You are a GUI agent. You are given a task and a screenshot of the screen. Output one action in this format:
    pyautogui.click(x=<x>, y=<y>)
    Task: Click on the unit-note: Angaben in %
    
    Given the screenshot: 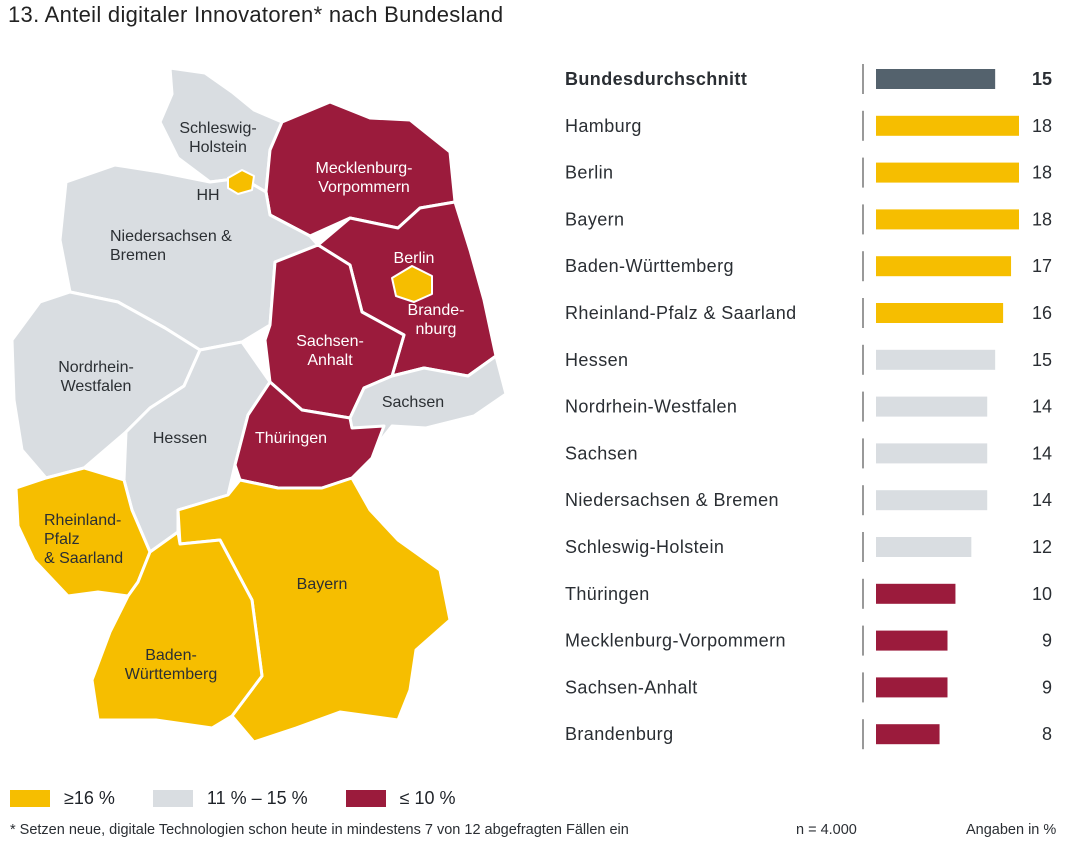 What is the action you would take?
    pyautogui.click(x=1011, y=830)
    